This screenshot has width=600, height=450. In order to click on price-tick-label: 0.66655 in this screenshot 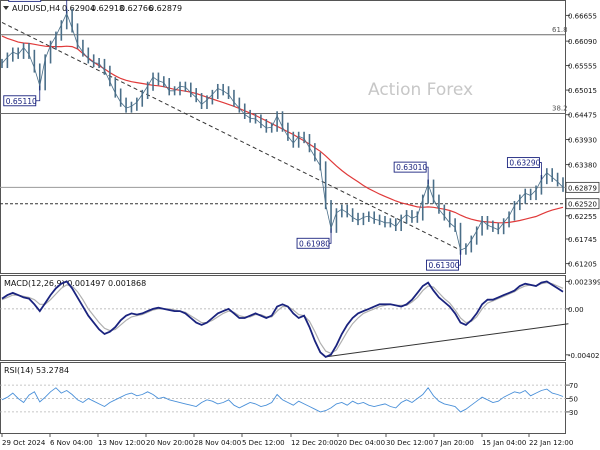, I will do `click(582, 16)`.